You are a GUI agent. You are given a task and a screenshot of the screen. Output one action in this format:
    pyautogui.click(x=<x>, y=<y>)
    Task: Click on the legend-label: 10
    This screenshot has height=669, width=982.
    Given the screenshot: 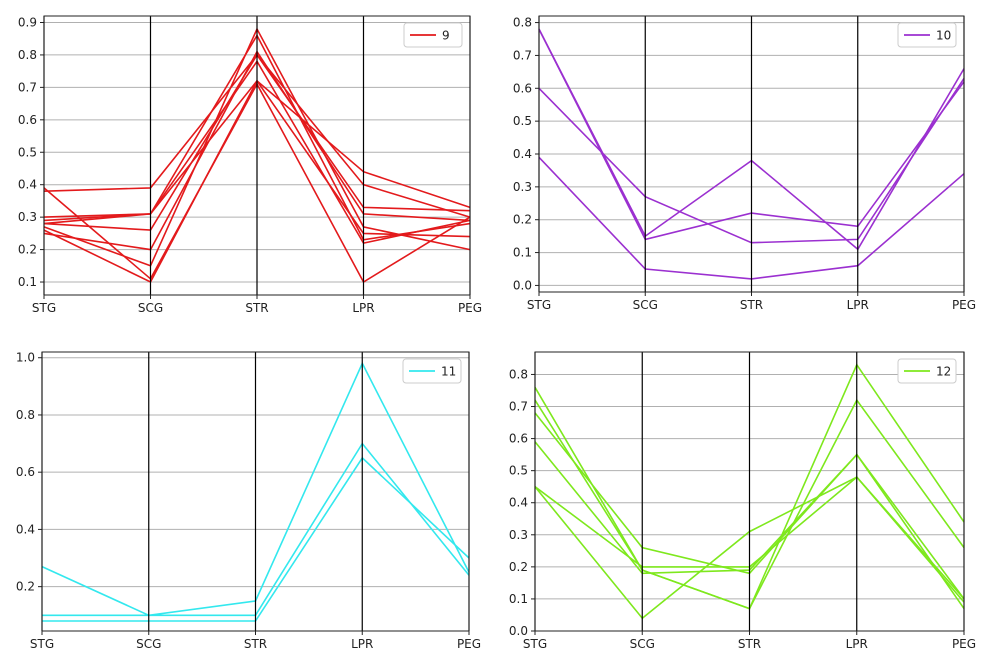 What is the action you would take?
    pyautogui.click(x=943, y=36)
    